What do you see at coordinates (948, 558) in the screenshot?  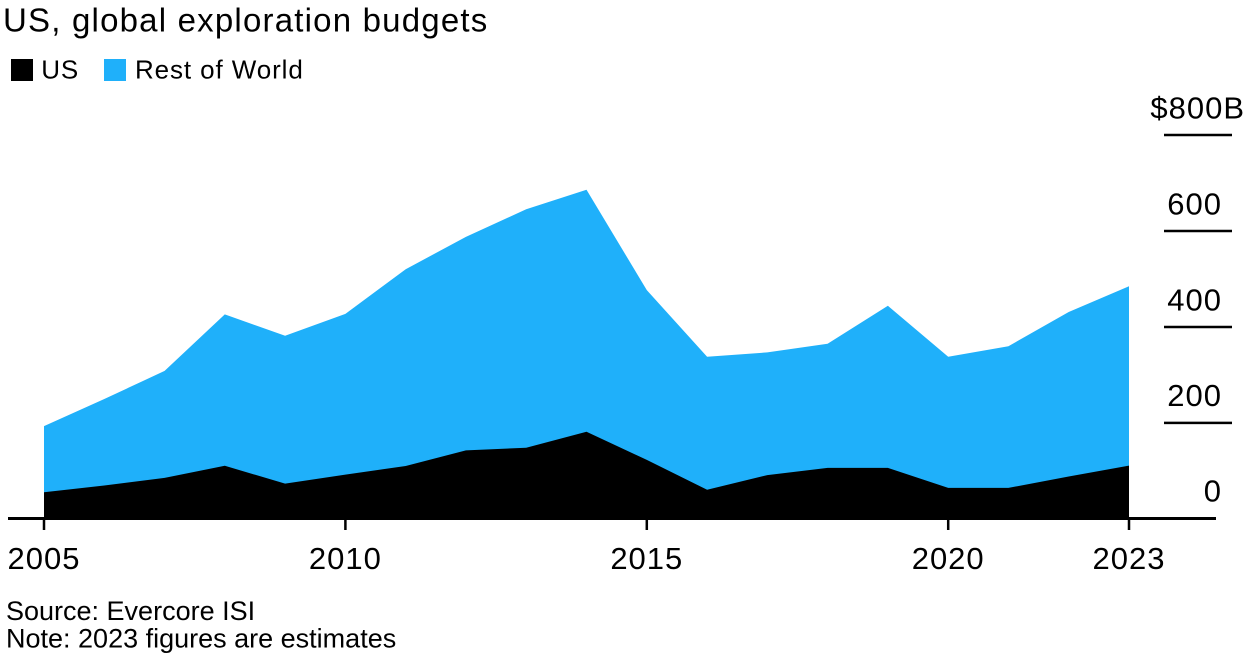 I see `svg-text: 2020` at bounding box center [948, 558].